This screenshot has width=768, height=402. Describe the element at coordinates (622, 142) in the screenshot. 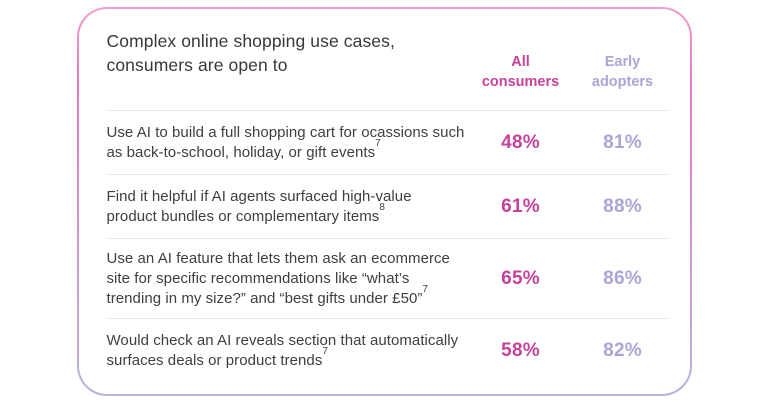

I see `stat-value-early-adopters: 81%` at that location.